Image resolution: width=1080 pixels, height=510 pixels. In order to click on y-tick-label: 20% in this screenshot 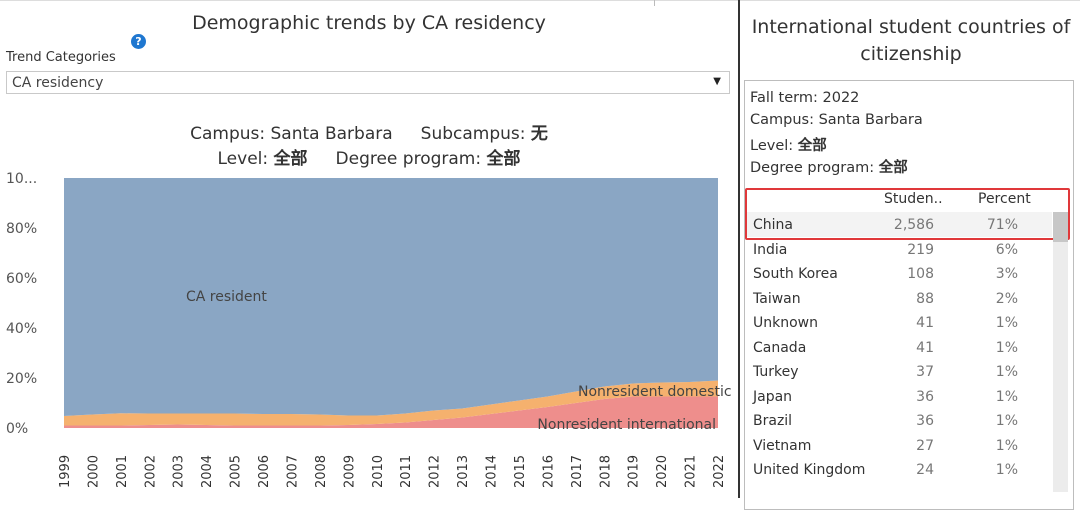, I will do `click(21, 379)`.